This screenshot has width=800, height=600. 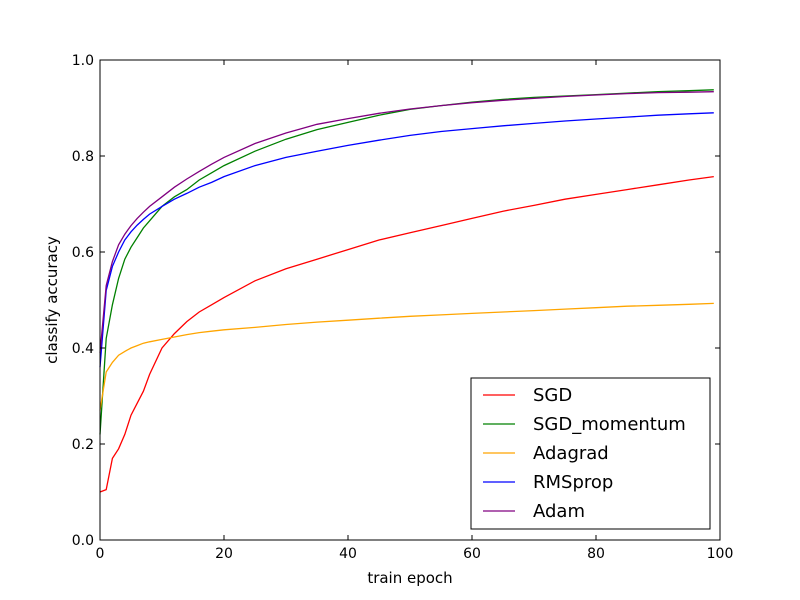 I want to click on x-tick-label: 0, so click(x=100, y=554).